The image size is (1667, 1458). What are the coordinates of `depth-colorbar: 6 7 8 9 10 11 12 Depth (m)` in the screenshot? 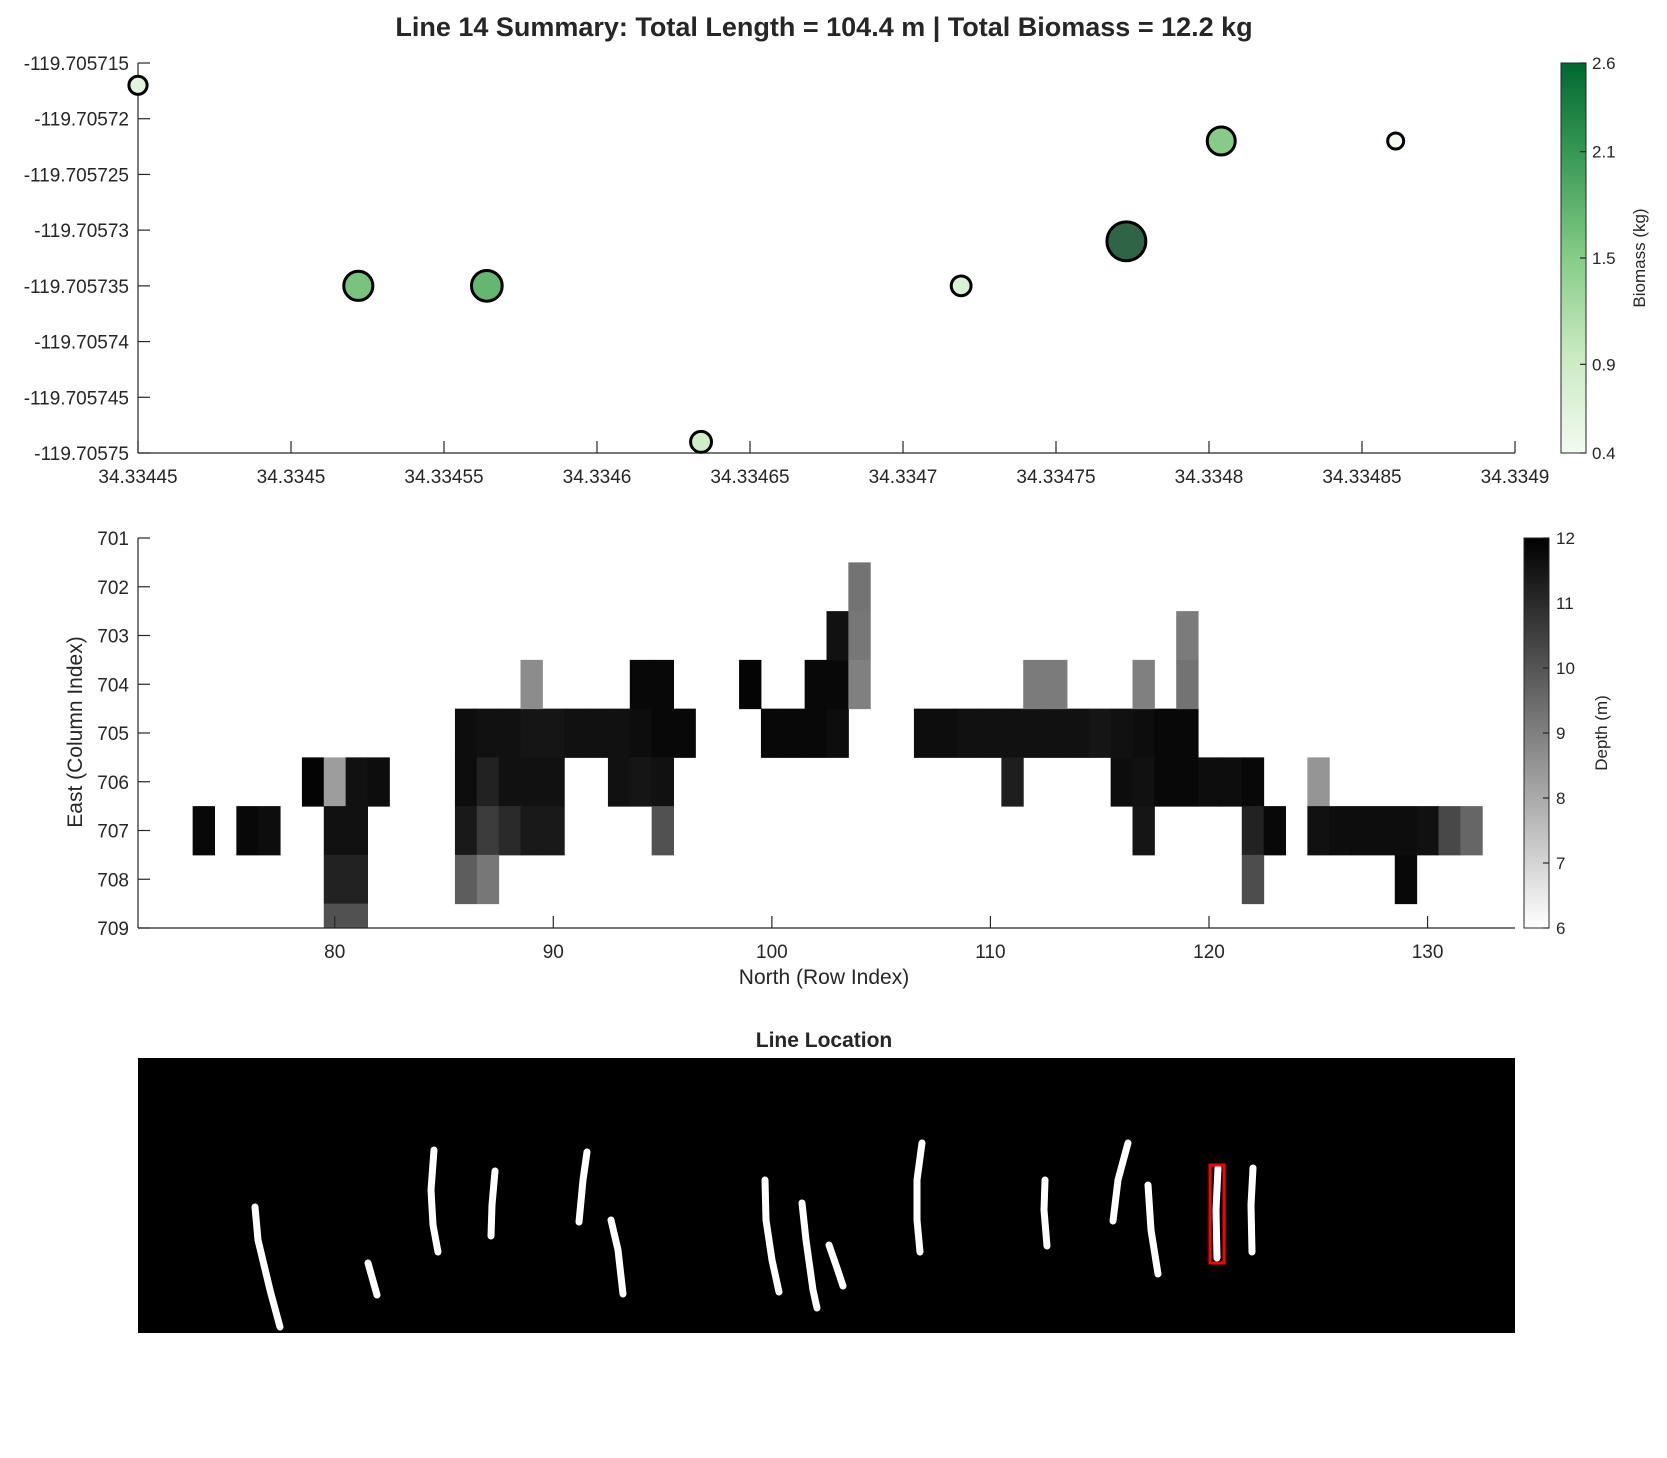 It's located at (1567, 733).